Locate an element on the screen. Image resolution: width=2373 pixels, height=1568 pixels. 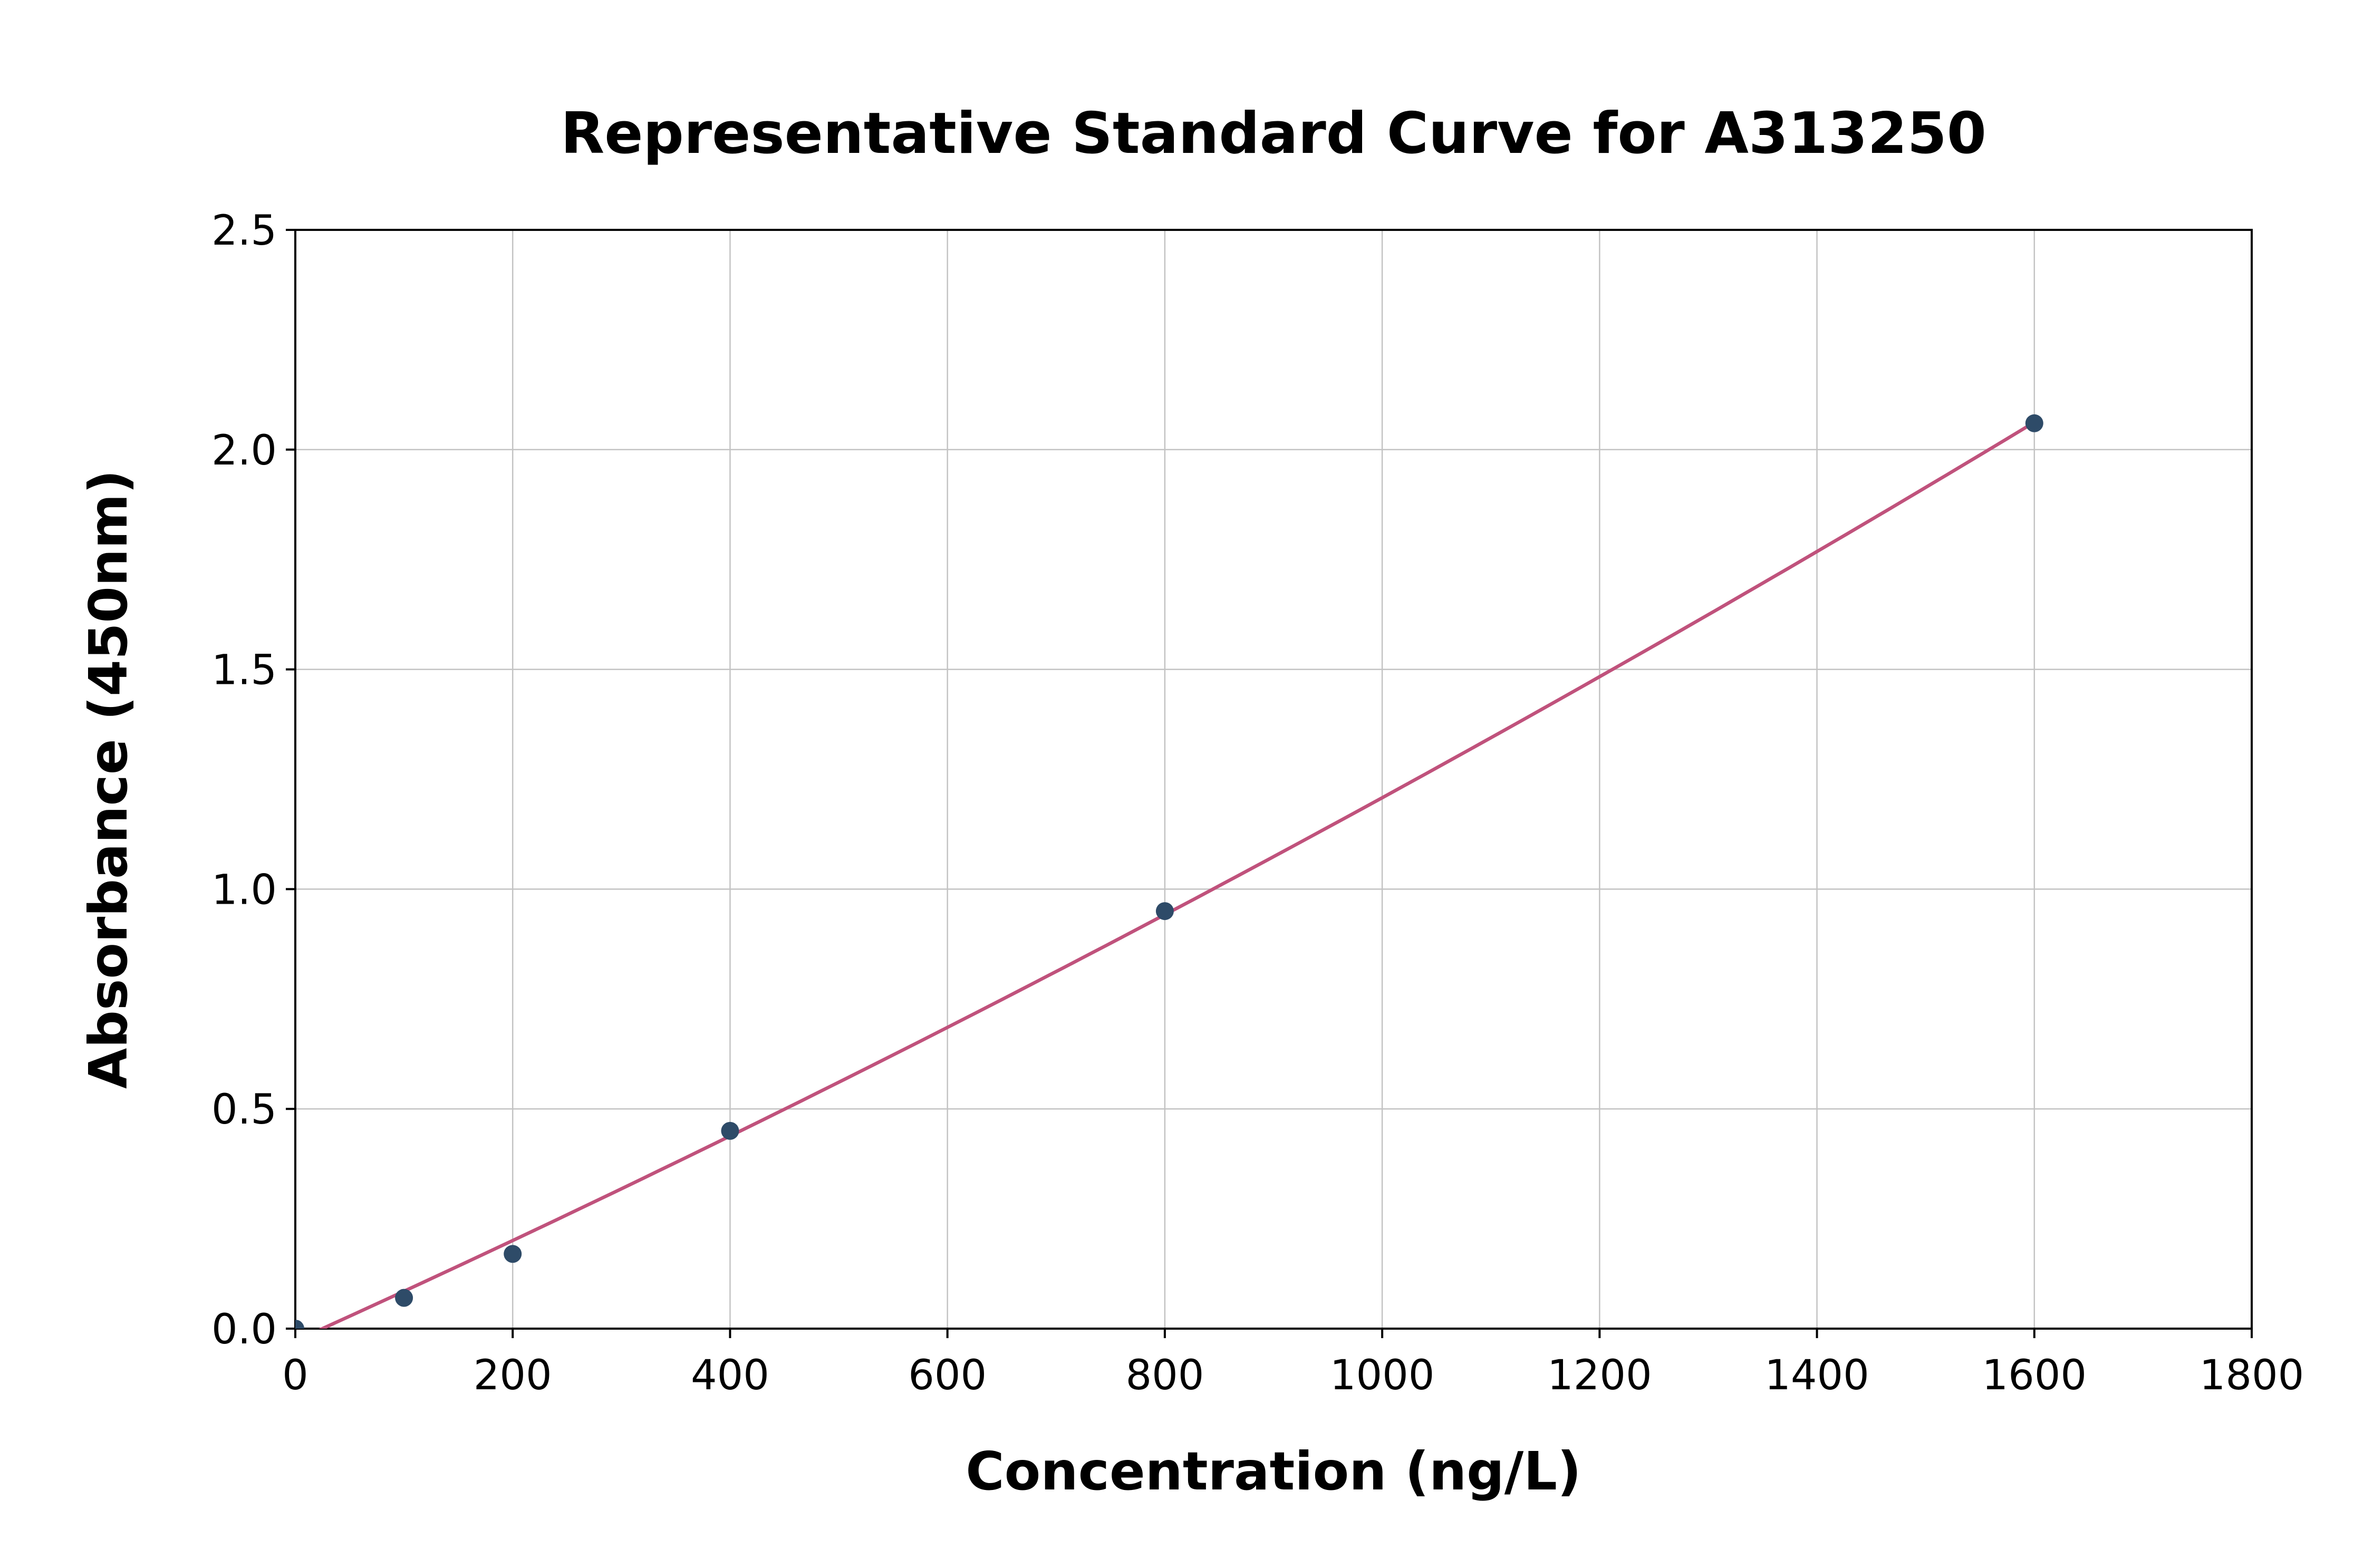
x-tick-label: 1200 is located at coordinates (1599, 1375).